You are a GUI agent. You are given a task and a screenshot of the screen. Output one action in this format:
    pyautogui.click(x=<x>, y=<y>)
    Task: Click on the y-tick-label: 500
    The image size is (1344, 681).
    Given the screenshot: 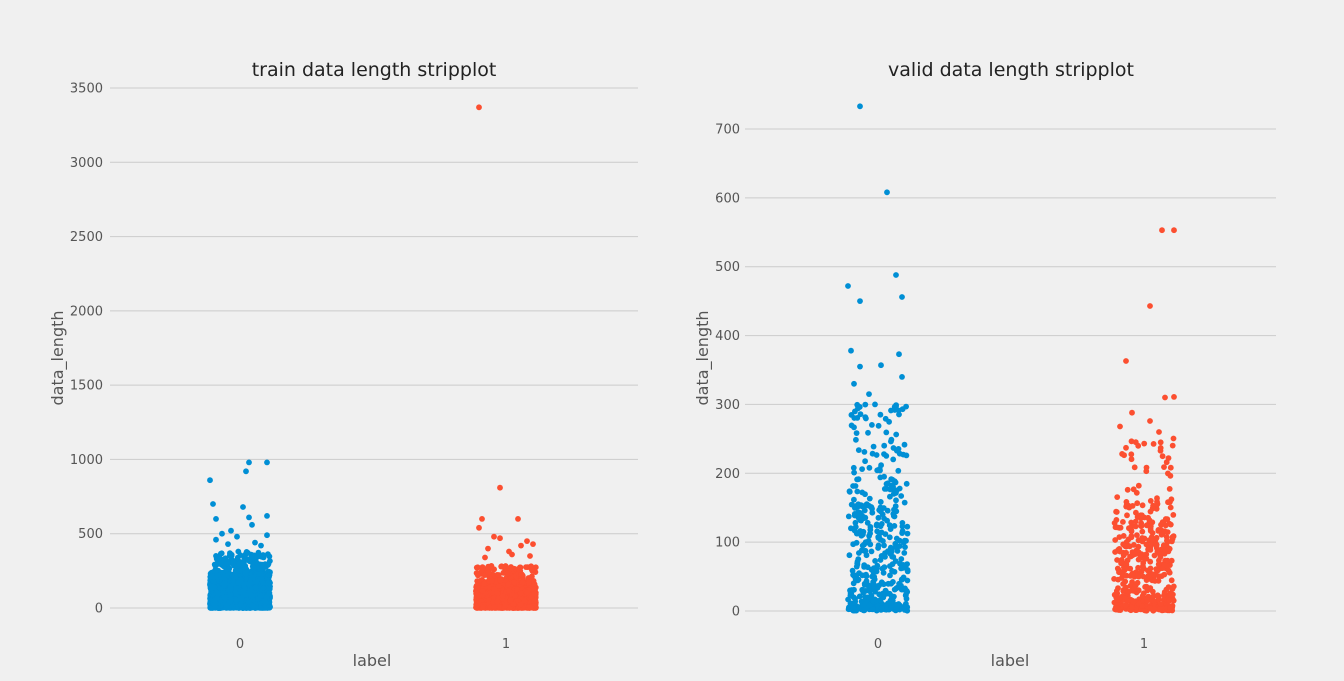 What is the action you would take?
    pyautogui.click(x=727, y=267)
    